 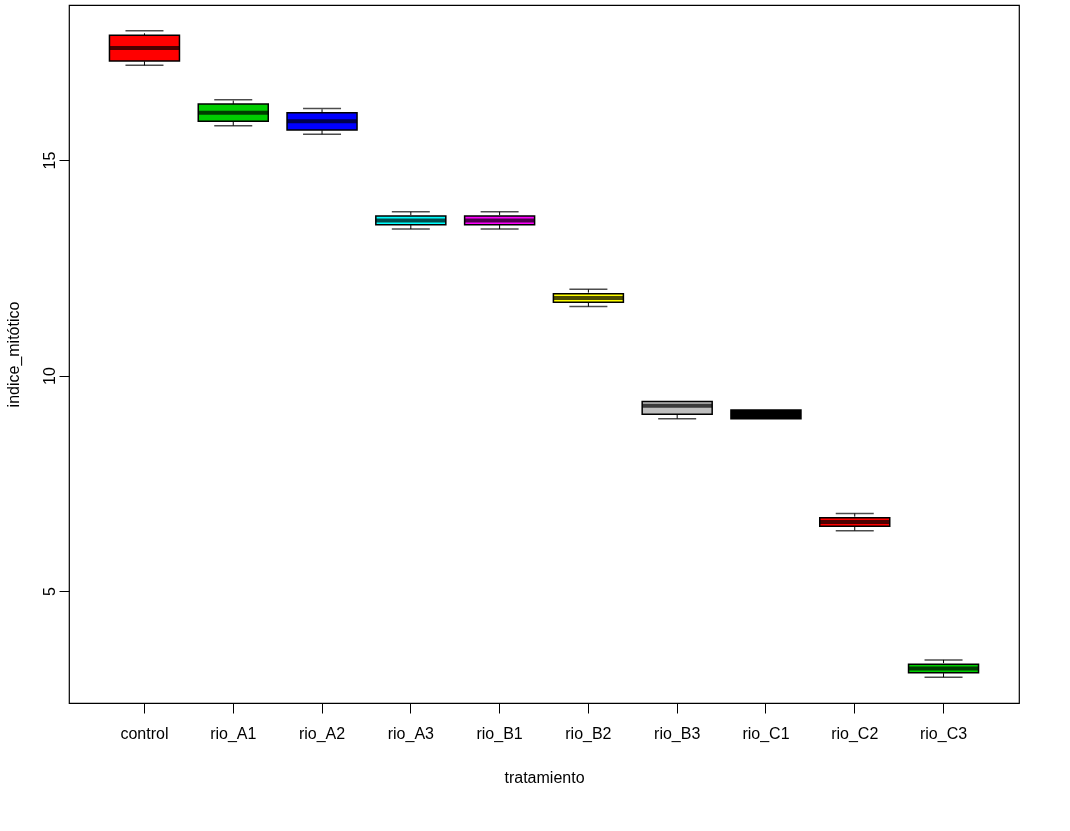 I want to click on x-tick-label: control, so click(x=144, y=733).